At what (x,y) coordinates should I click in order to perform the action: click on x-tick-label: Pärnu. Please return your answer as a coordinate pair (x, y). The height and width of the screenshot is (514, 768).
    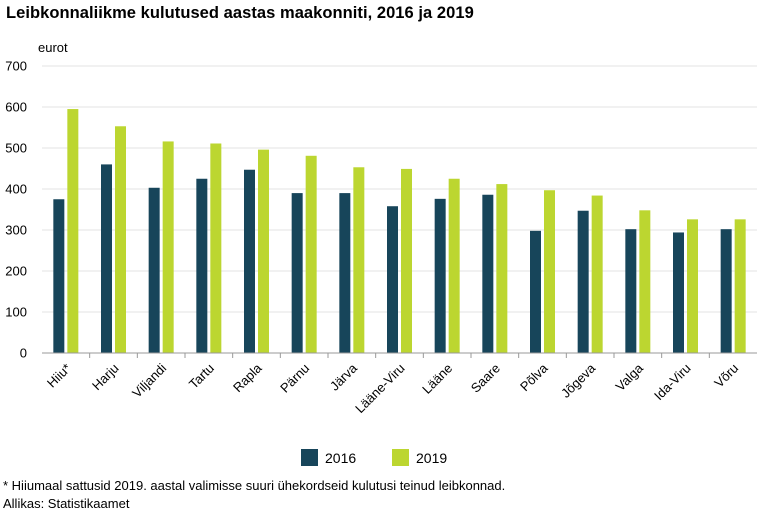
    Looking at the image, I should click on (294, 378).